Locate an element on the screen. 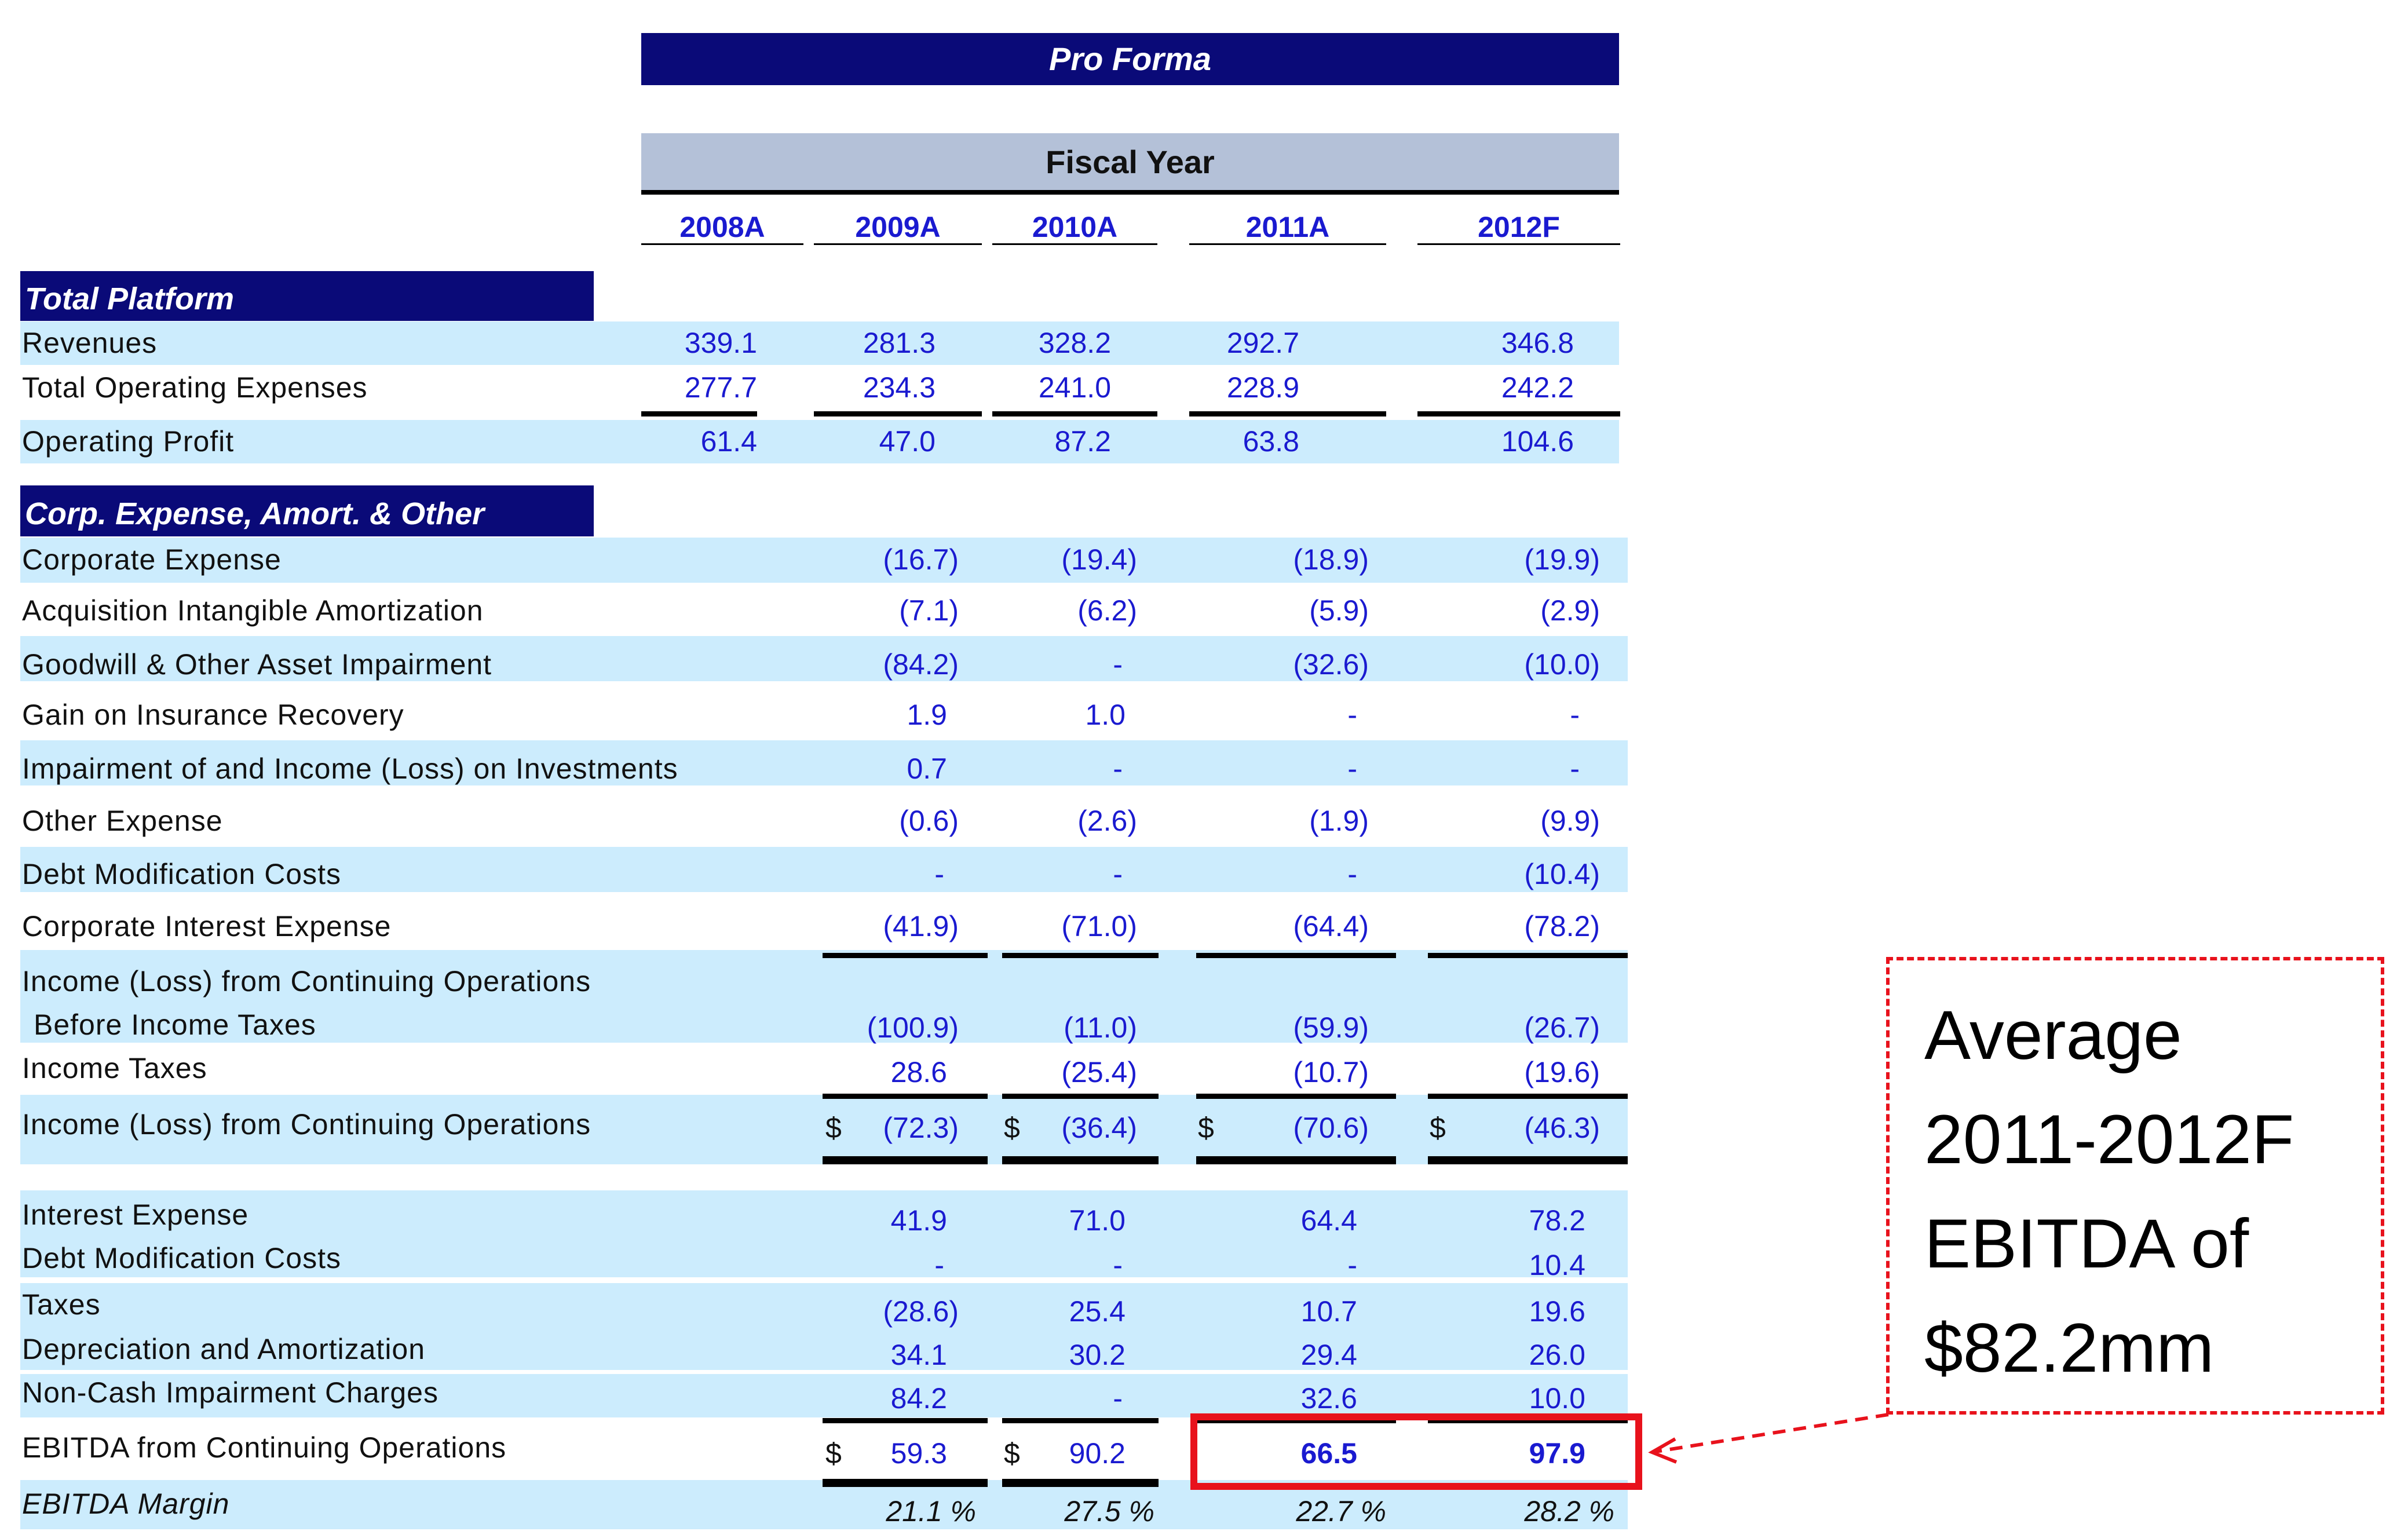 This screenshot has width=2408, height=1531. impairment-investments-2009a: 0.7 is located at coordinates (927, 769).